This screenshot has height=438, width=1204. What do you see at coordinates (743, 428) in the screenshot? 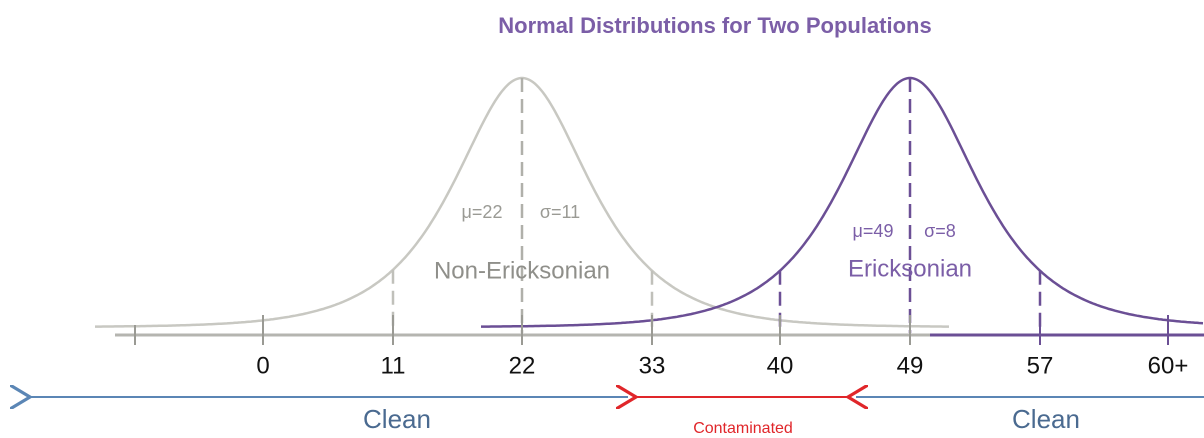
I see `region-label: Contaminated` at bounding box center [743, 428].